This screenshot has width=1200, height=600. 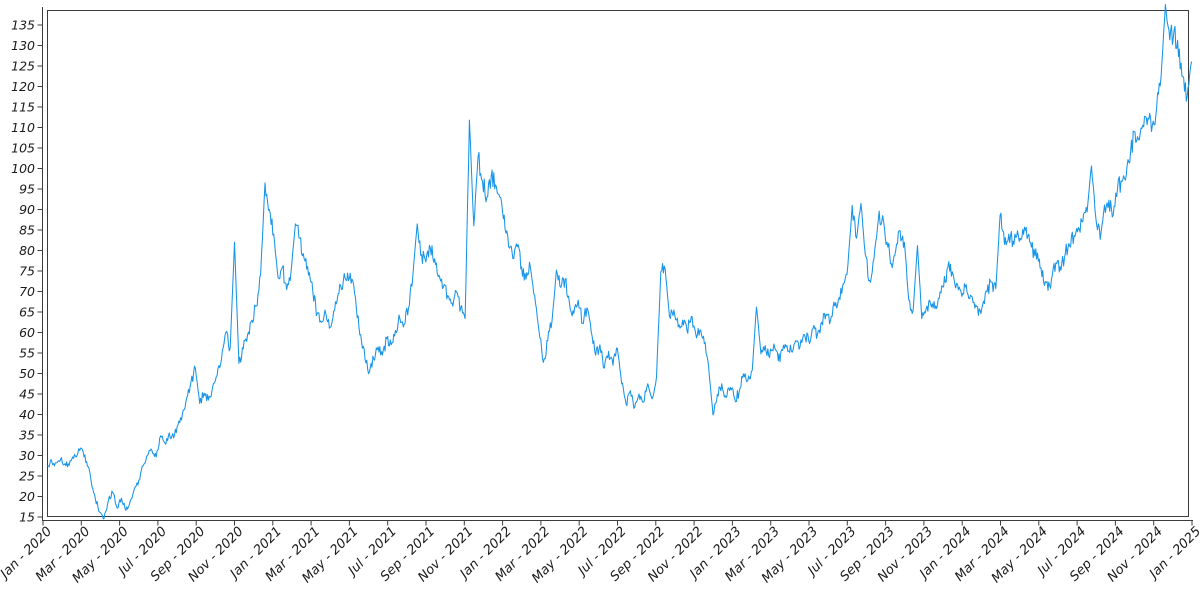 I want to click on y-tick-label: 65, so click(x=27, y=312).